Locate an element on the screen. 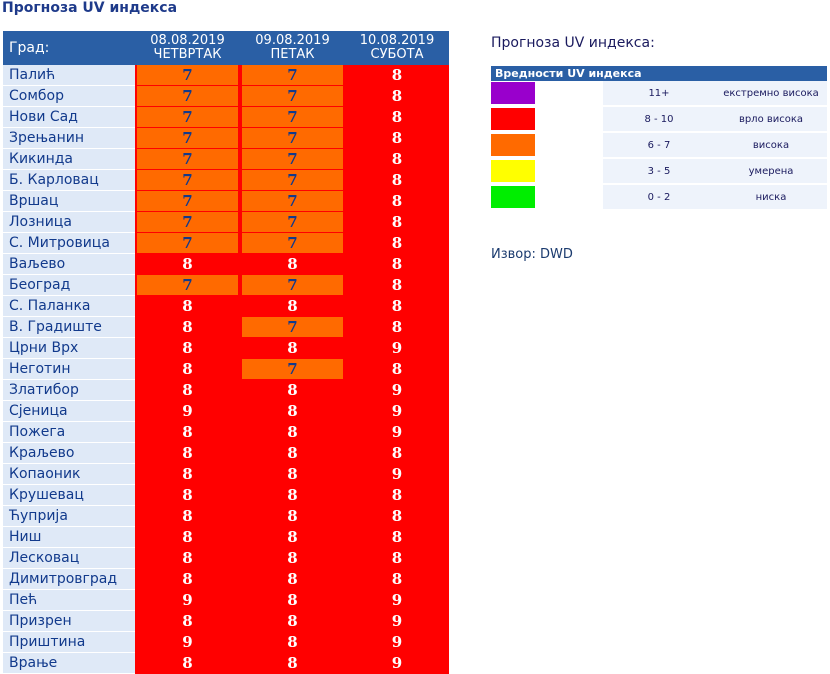 Image resolution: width=830 pixels, height=674 pixels. table-row: Призрен 8 8 9 is located at coordinates (226, 621).